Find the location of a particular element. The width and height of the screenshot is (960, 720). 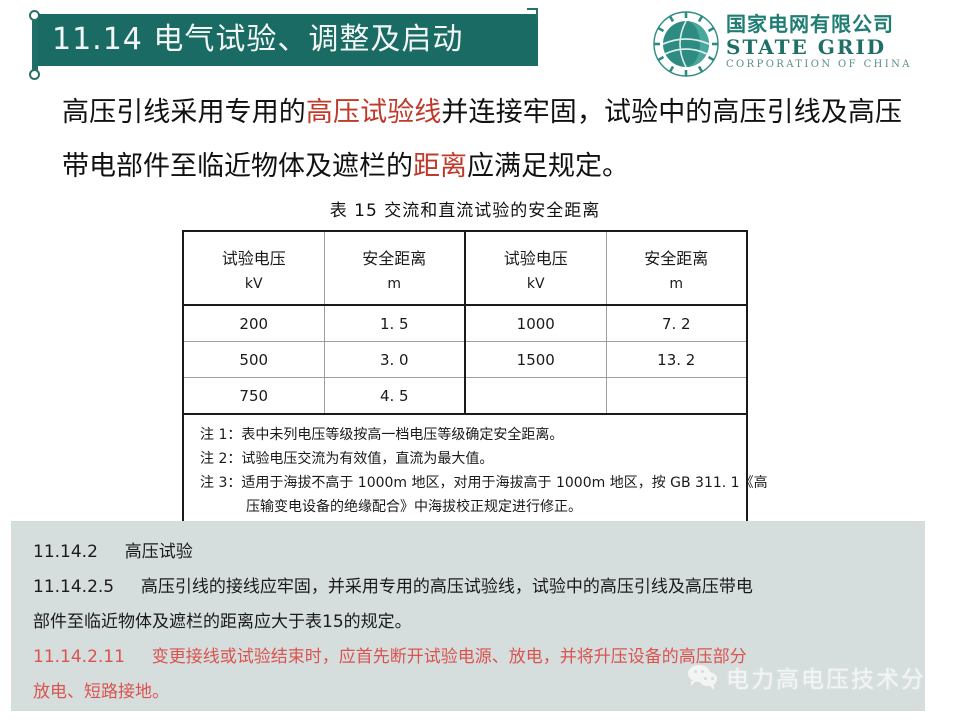

clause-11-14-2-11-cont: 放电、短路接地。 is located at coordinates (468, 692).